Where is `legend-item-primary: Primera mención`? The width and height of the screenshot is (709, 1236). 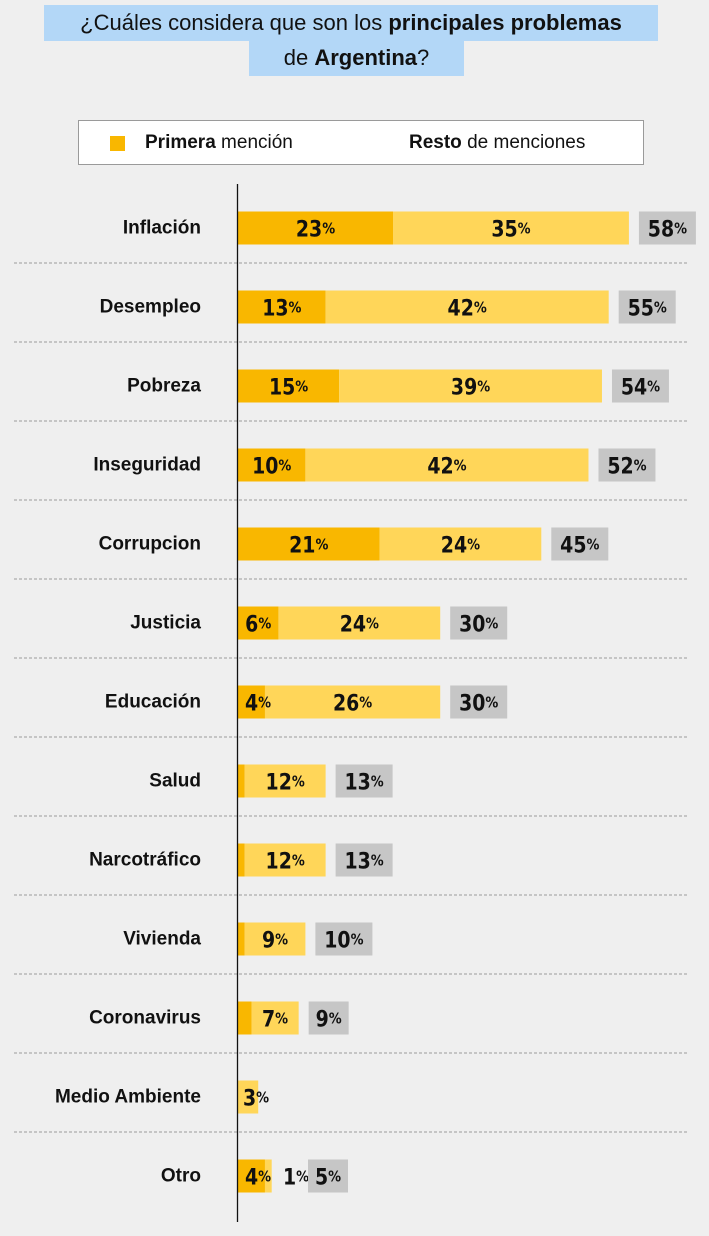 legend-item-primary: Primera mención is located at coordinates (219, 143).